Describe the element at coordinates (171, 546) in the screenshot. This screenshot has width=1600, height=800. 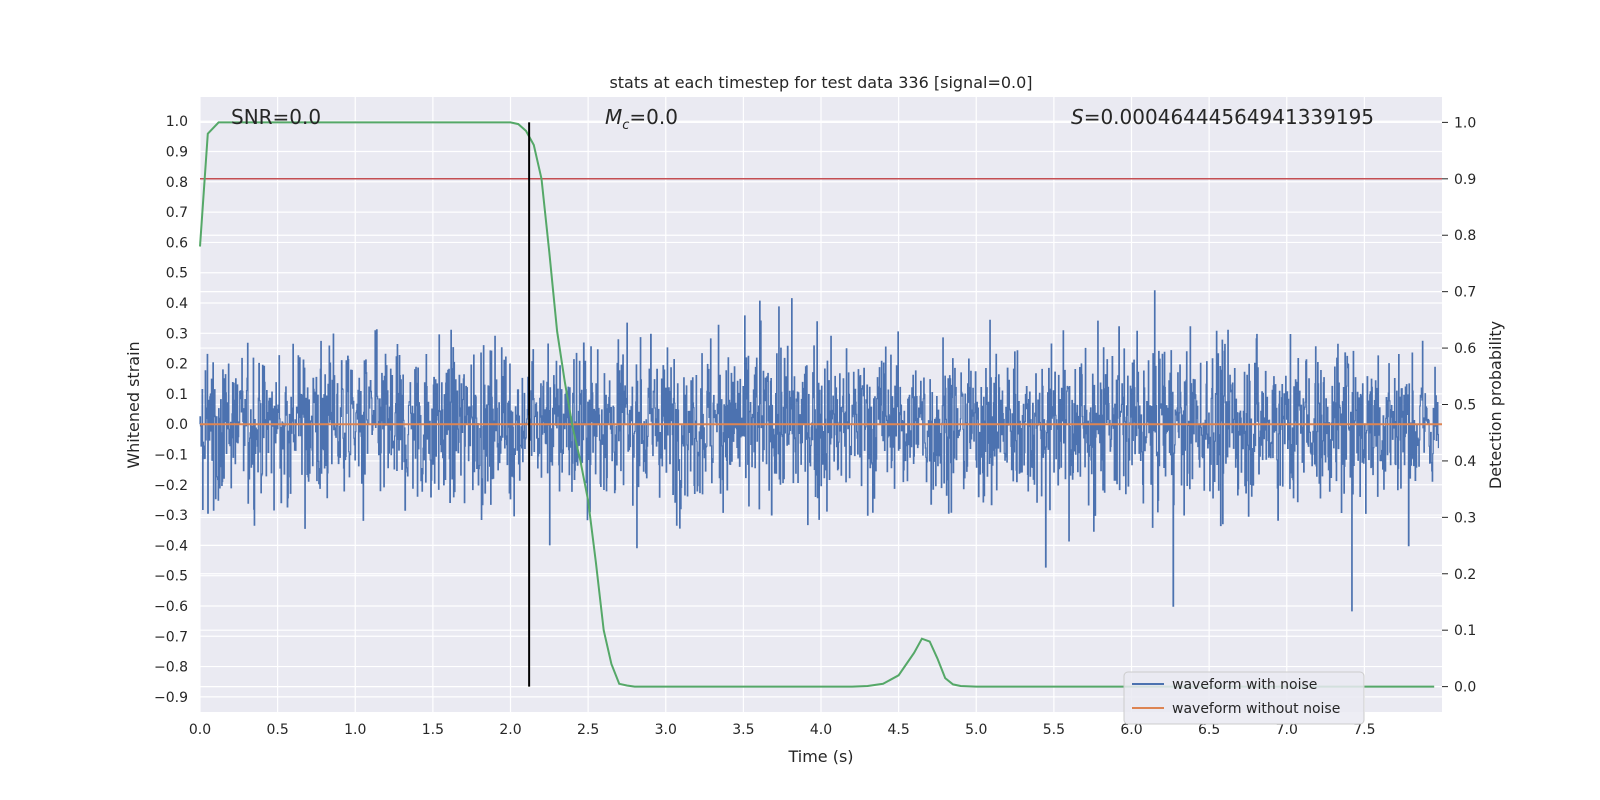
I see `left-y-tick-label: −0.4` at that location.